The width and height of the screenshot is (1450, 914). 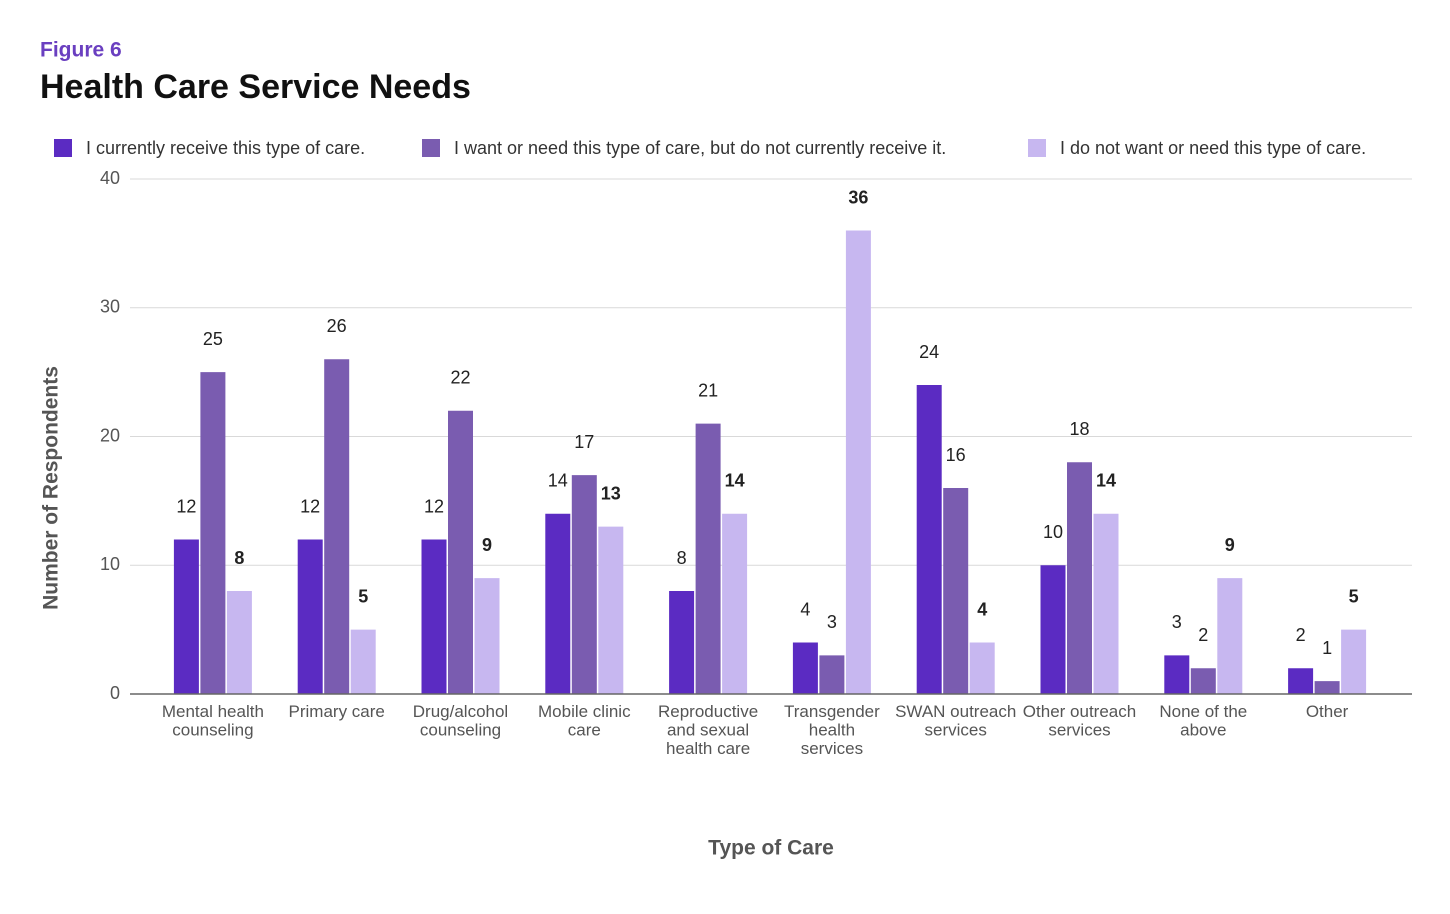 I want to click on x-tick-label: Transgender health services, so click(x=832, y=730).